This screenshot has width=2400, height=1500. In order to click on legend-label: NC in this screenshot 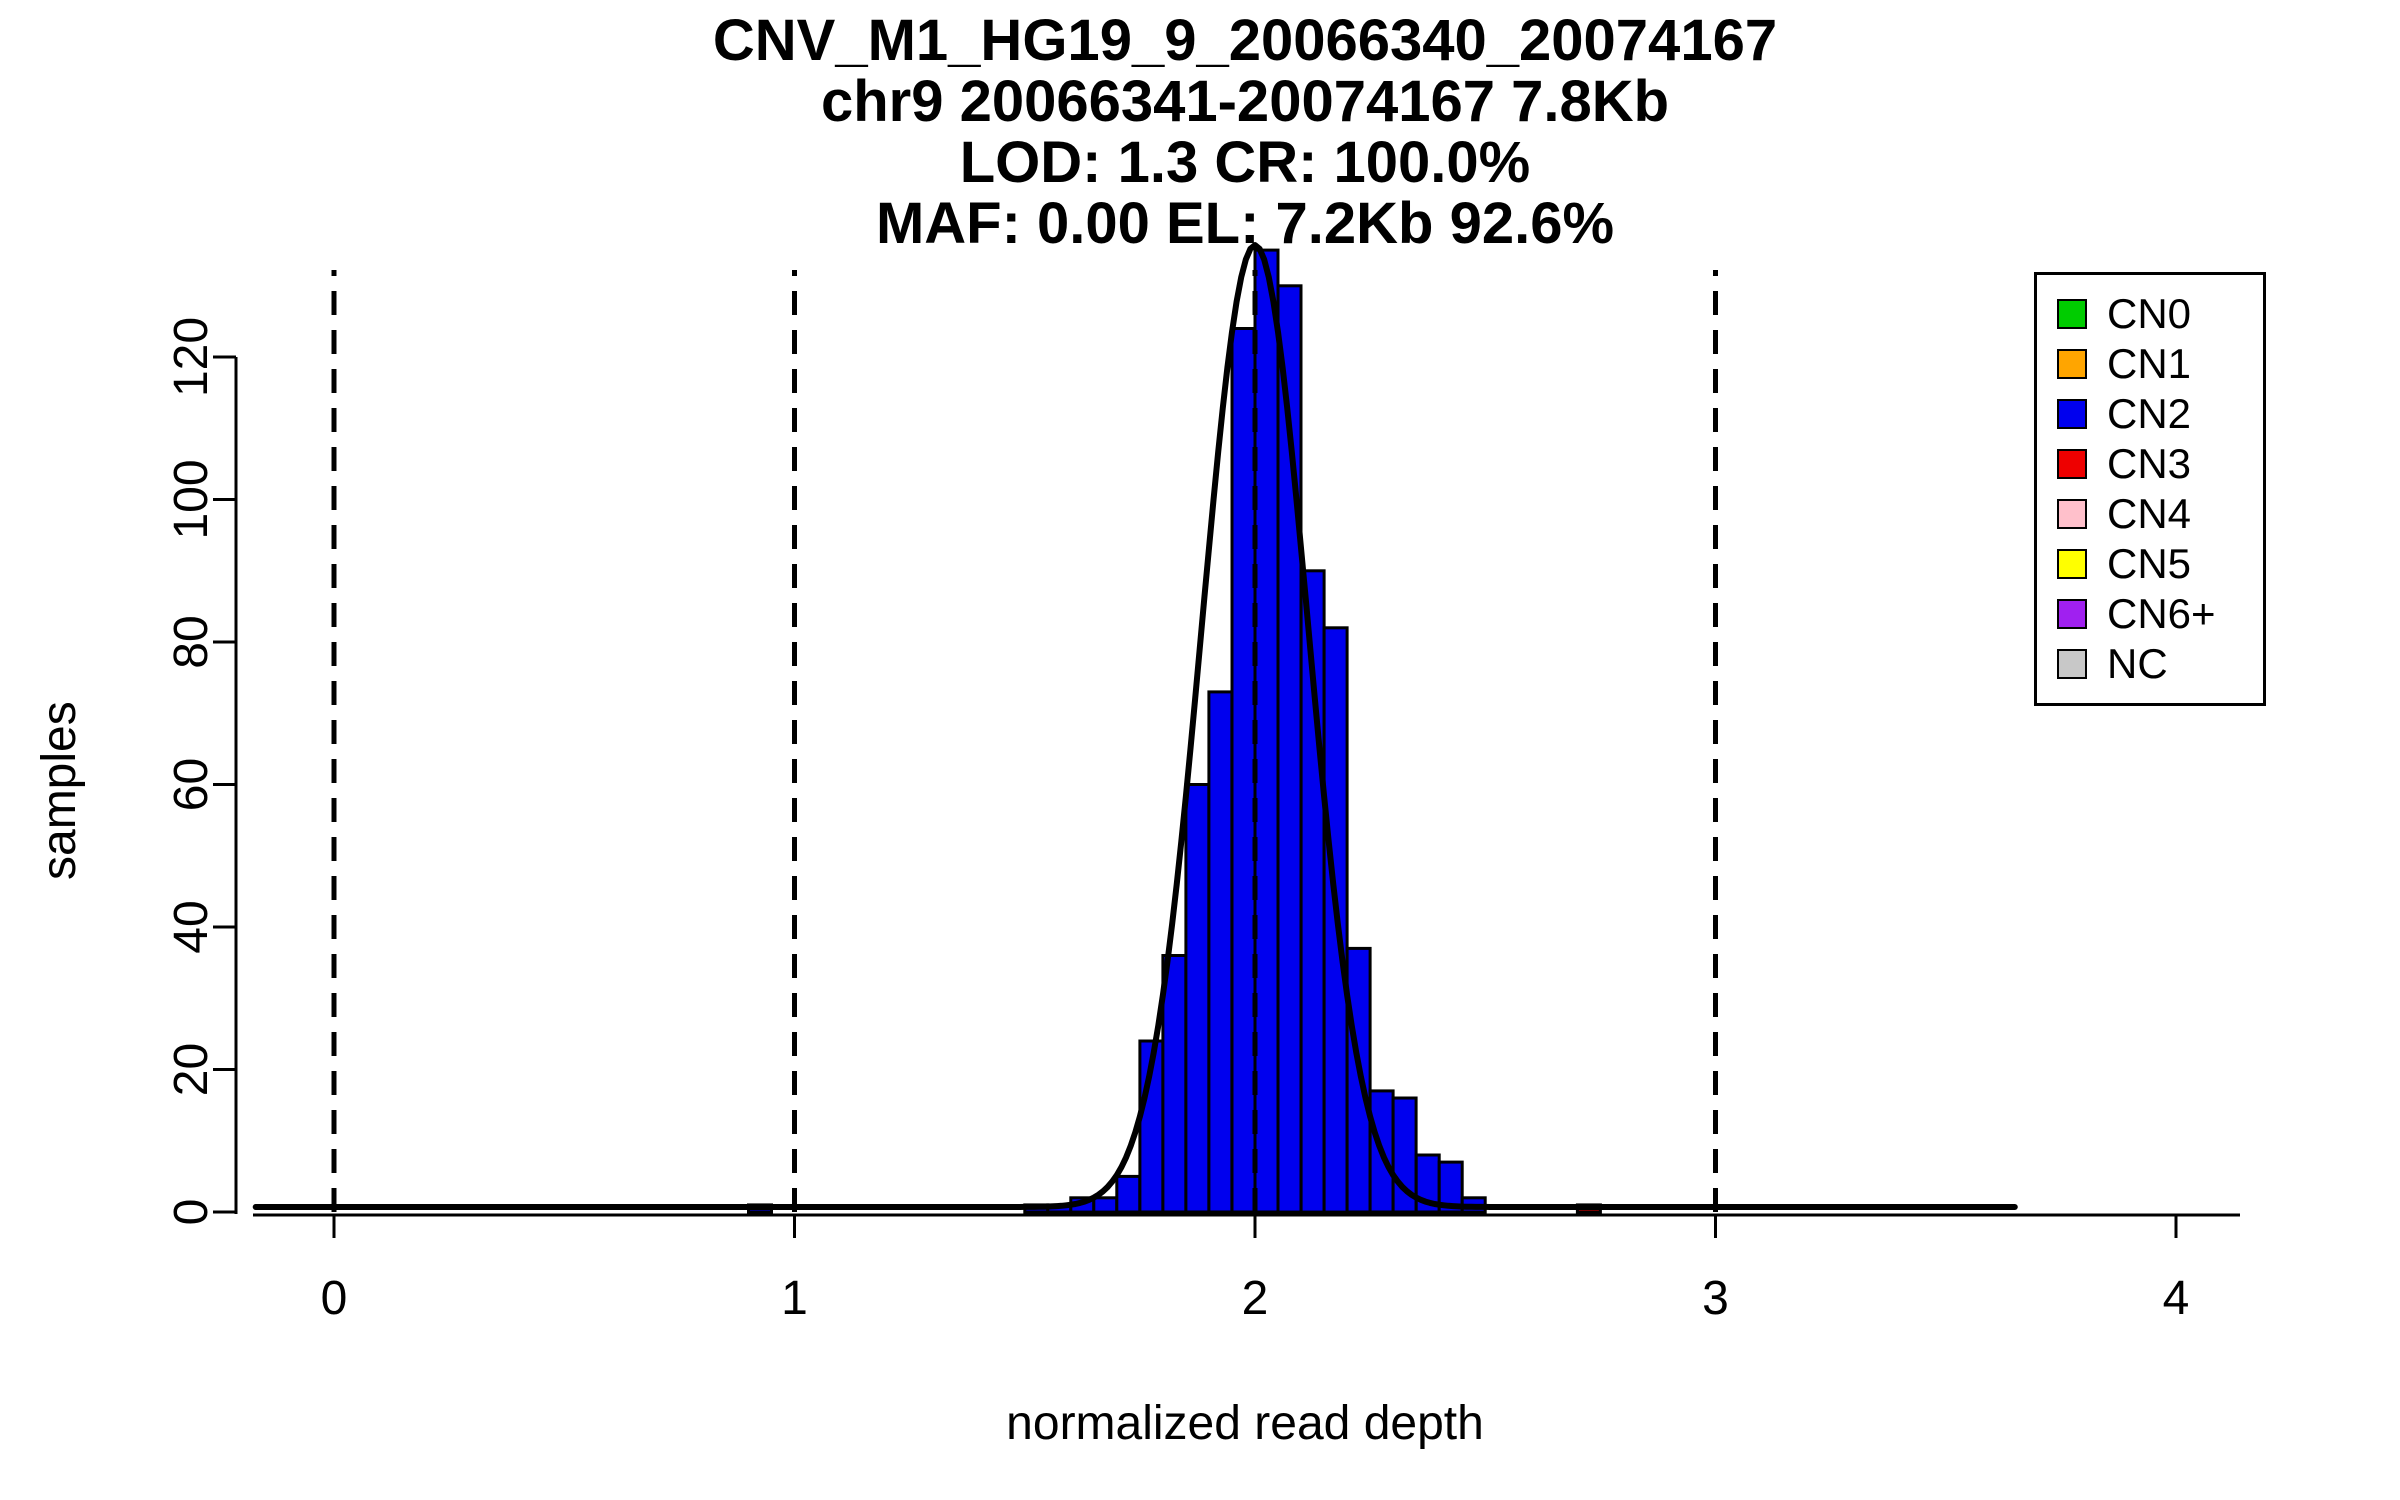, I will do `click(2137, 663)`.